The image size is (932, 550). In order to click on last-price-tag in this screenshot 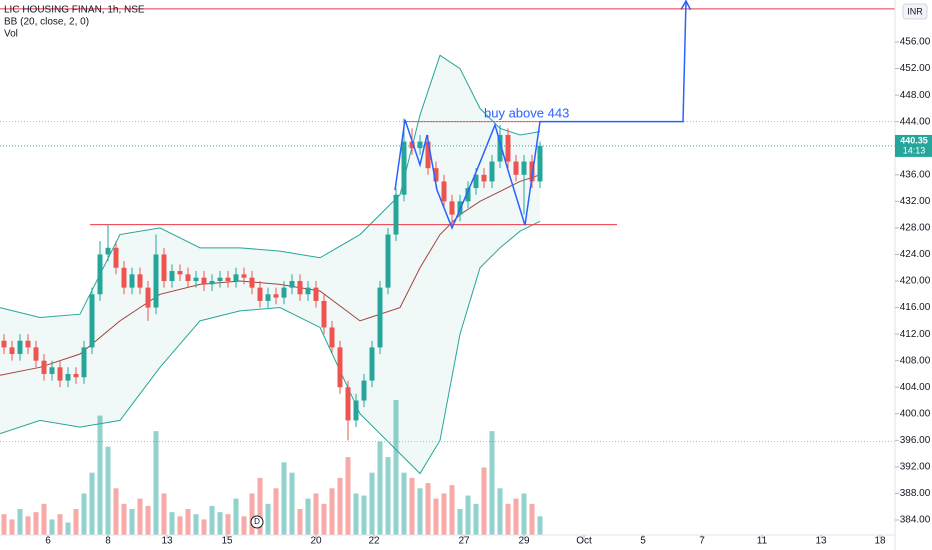, I will do `click(913, 145)`.